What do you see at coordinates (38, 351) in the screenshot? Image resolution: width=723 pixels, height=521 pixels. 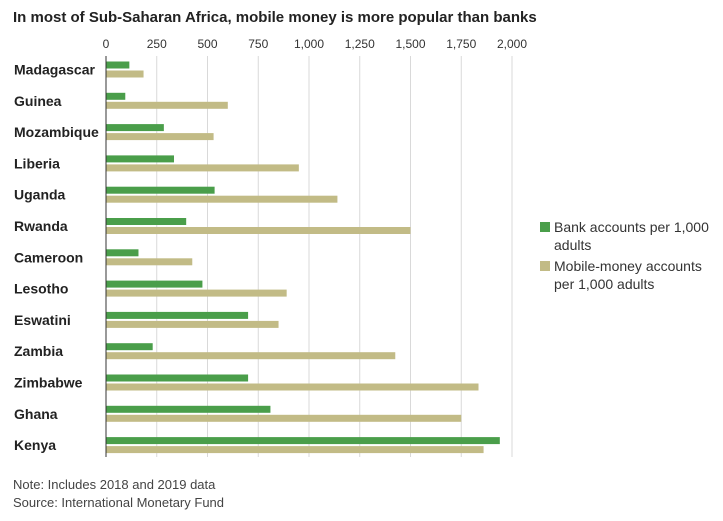 I see `category-label: Zambia` at bounding box center [38, 351].